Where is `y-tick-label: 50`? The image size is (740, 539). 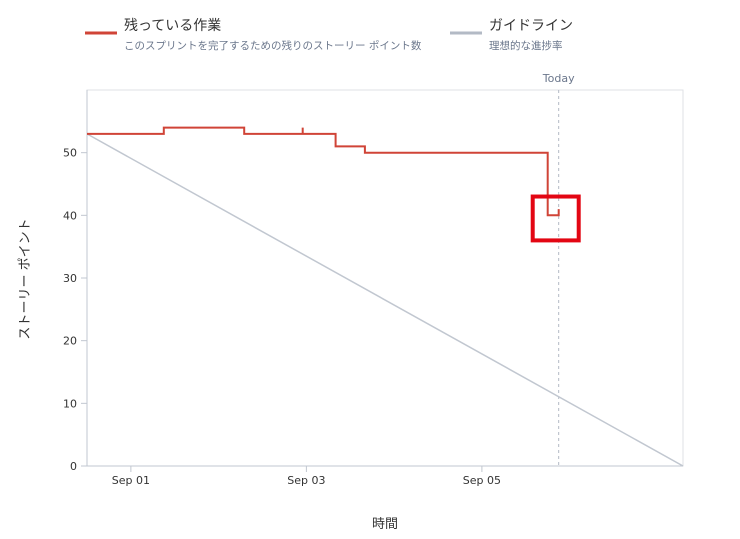 y-tick-label: 50 is located at coordinates (70, 153).